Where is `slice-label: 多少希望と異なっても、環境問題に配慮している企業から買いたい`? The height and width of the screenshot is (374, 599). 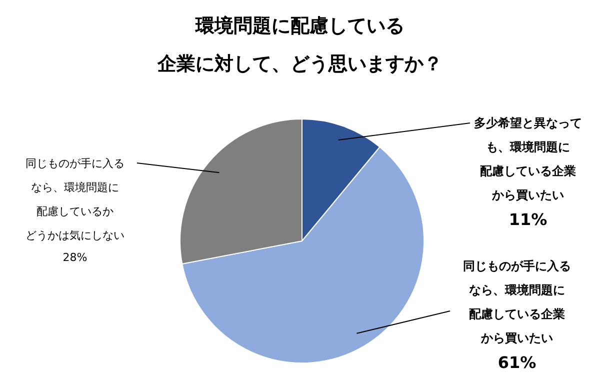
slice-label: 多少希望と異なっても、環境問題に配慮している企業から買いたい is located at coordinates (528, 159).